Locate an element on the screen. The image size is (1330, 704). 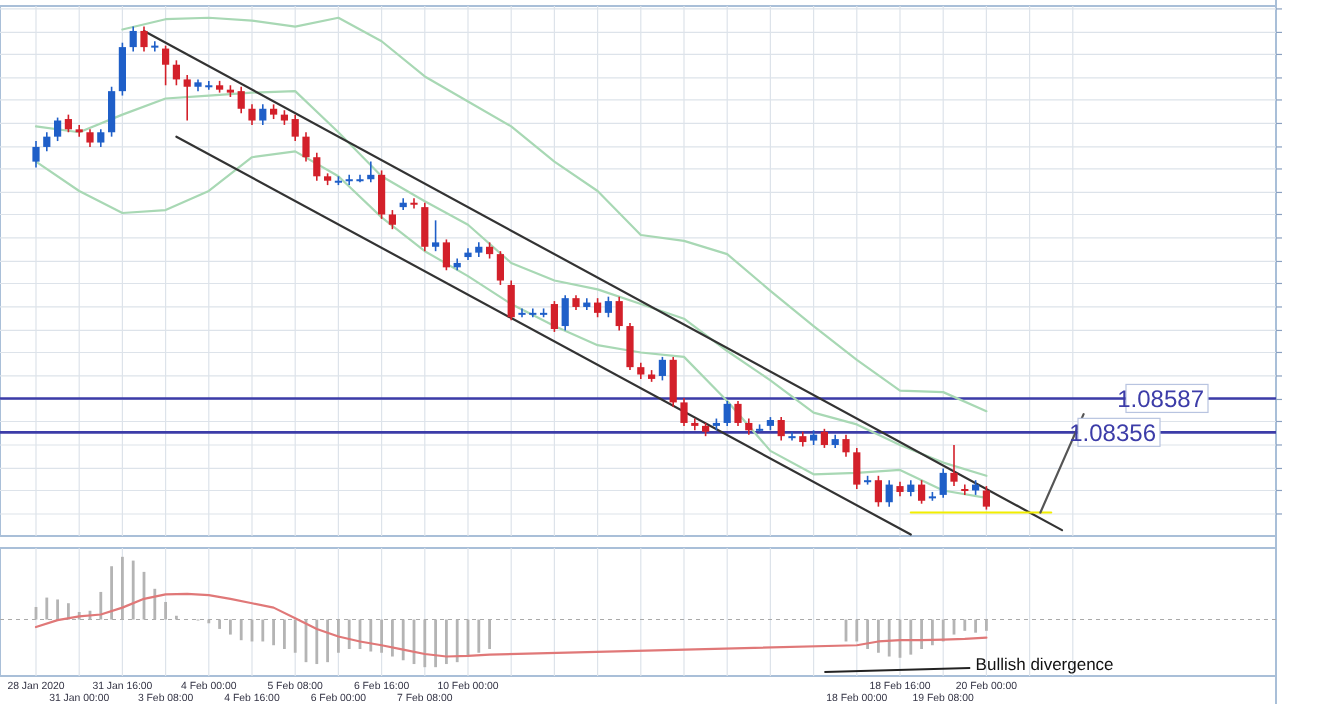
annotation: Bullish divergence is located at coordinates (1045, 664).